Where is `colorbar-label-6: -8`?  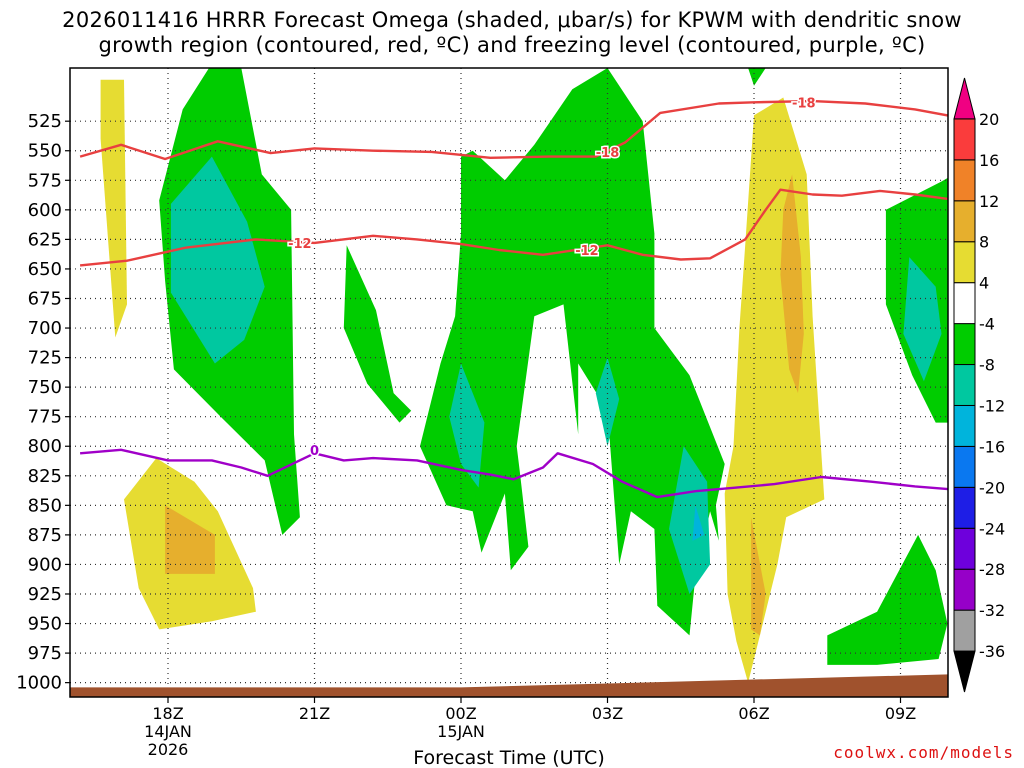 colorbar-label-6: -8 is located at coordinates (987, 365).